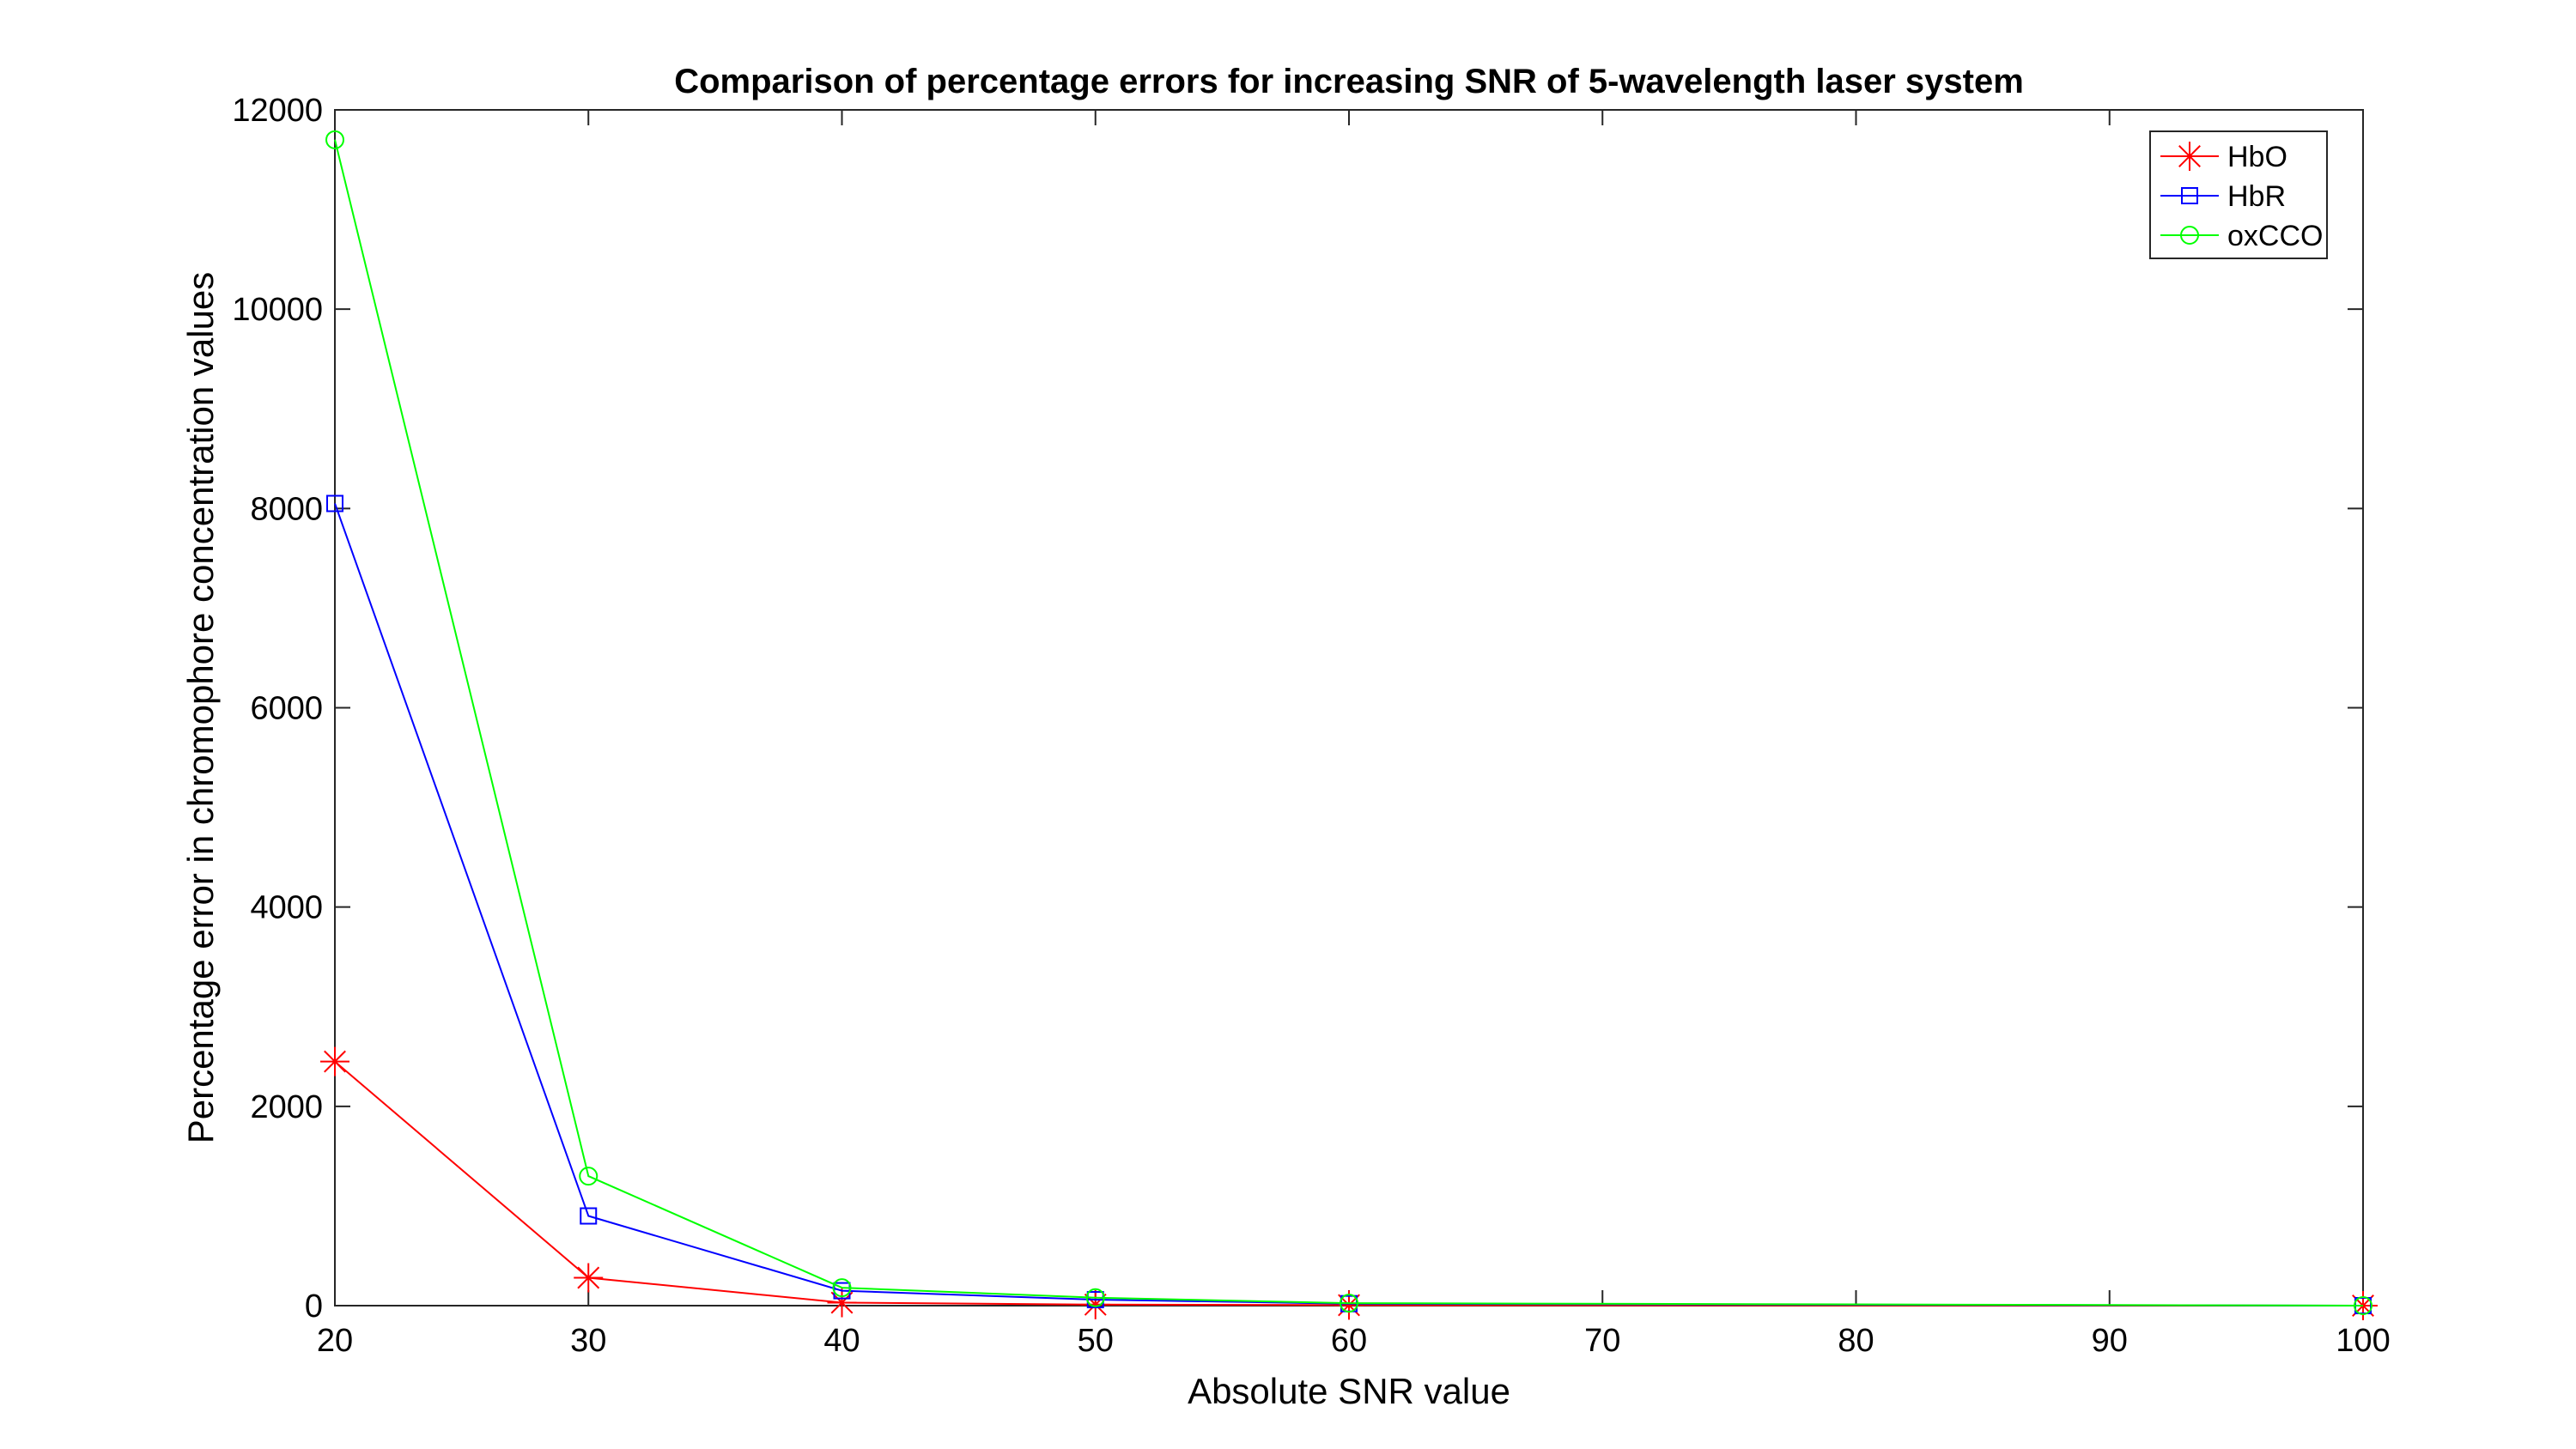 The height and width of the screenshot is (1449, 2576). What do you see at coordinates (1349, 1341) in the screenshot?
I see `x-tick-label: 60` at bounding box center [1349, 1341].